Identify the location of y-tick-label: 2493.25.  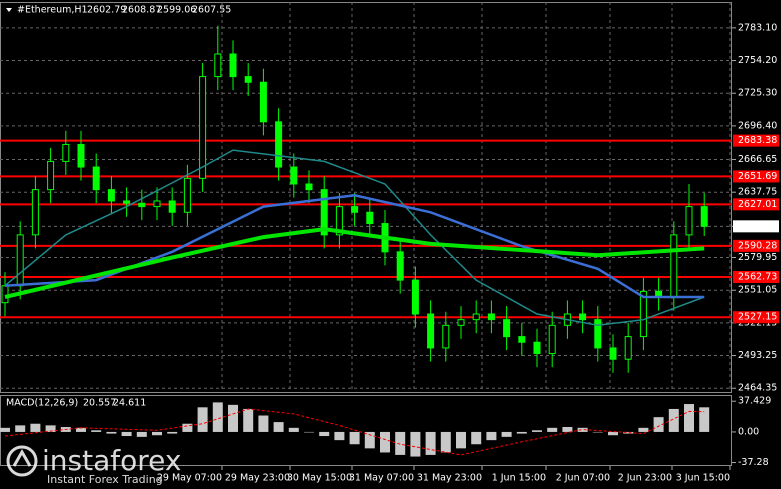
(757, 355).